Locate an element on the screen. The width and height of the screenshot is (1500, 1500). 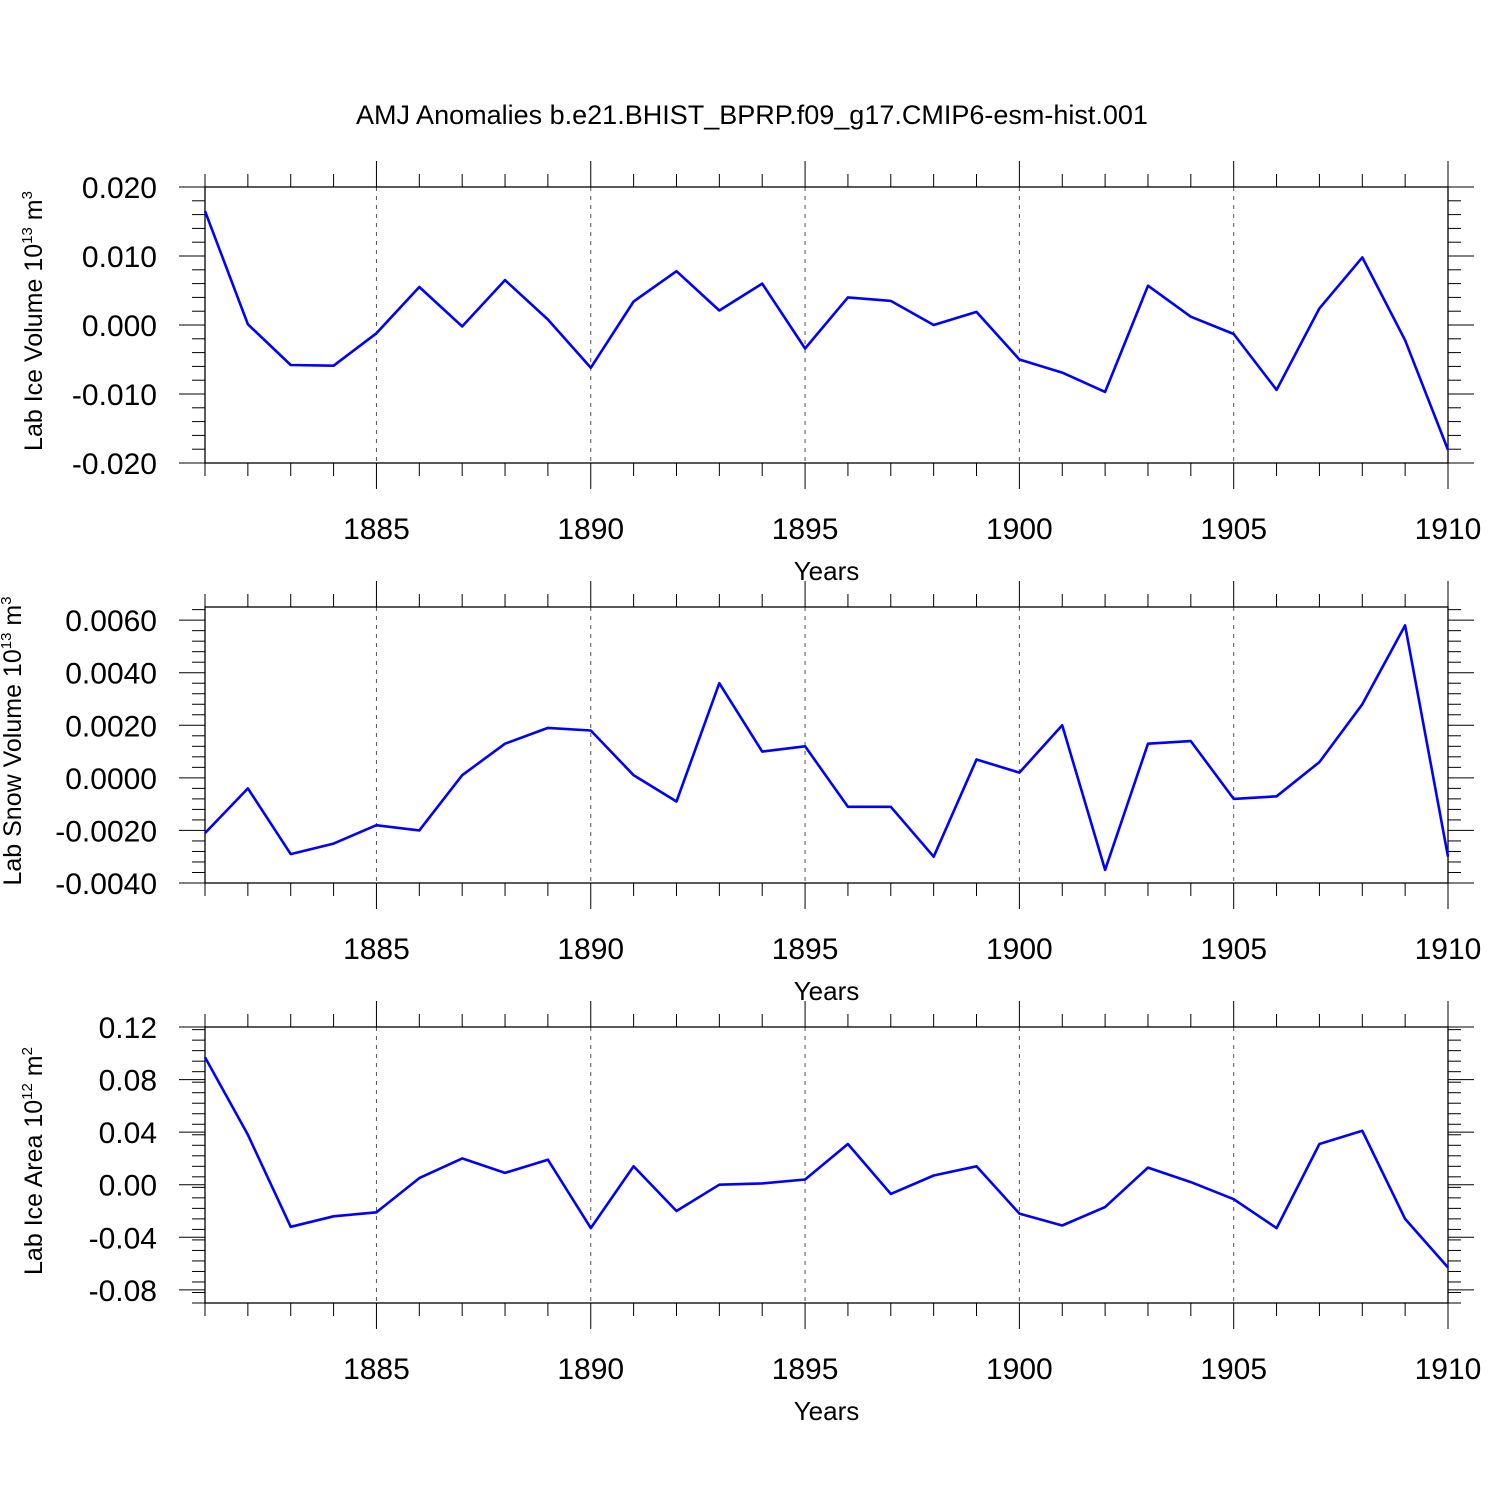
y-tick-label: -0.0040 is located at coordinates (106, 884).